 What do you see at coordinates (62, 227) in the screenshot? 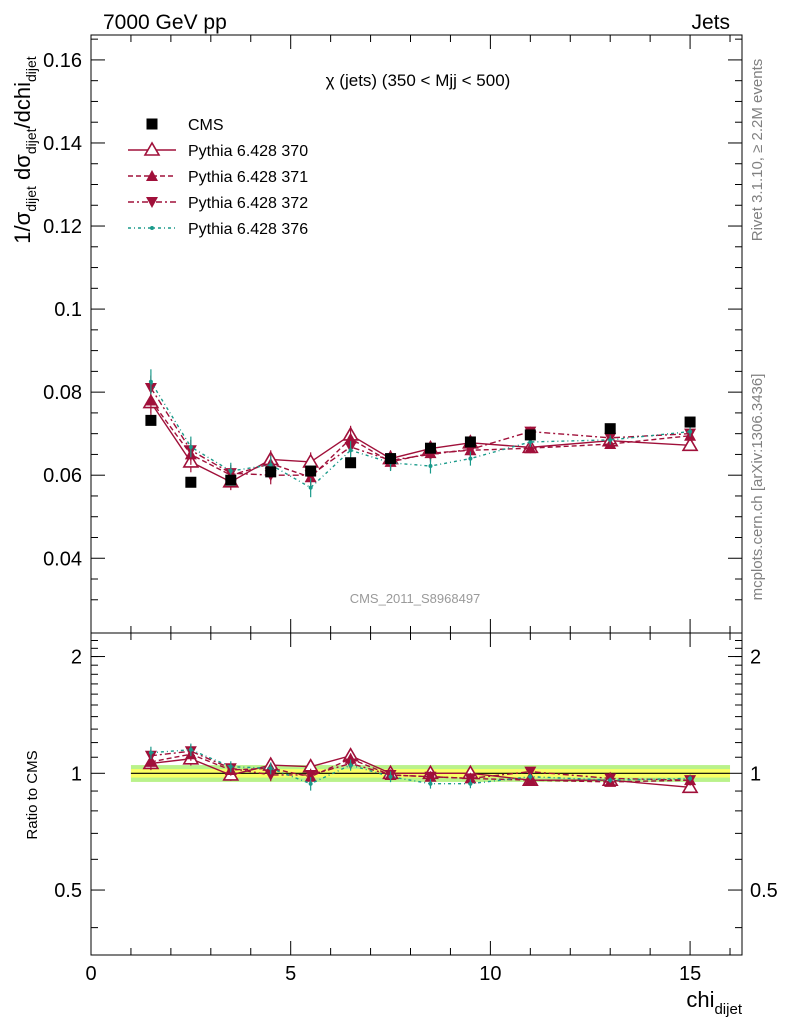
I see `y-tick-label: 0.12` at bounding box center [62, 227].